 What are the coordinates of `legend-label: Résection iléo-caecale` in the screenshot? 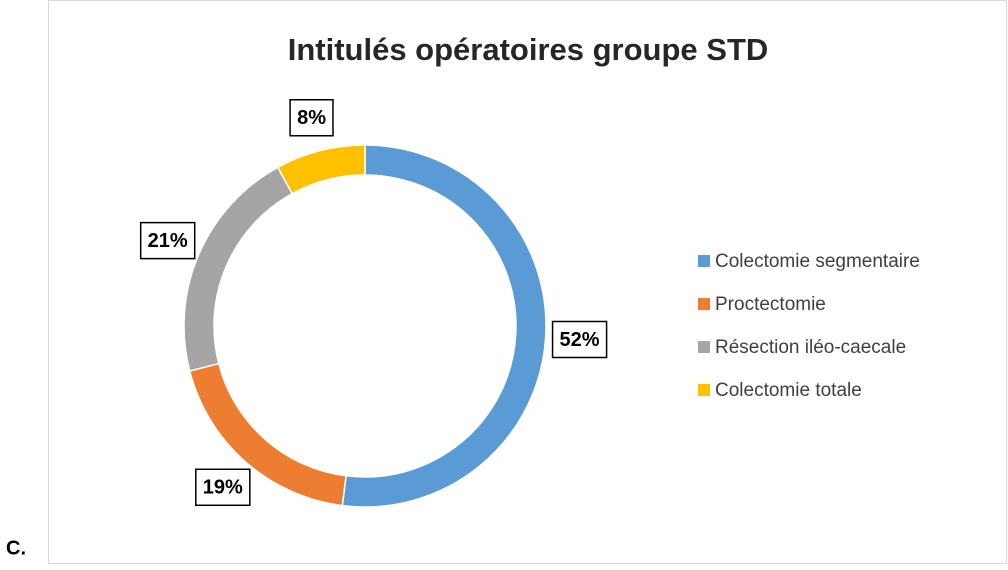 It's located at (810, 347).